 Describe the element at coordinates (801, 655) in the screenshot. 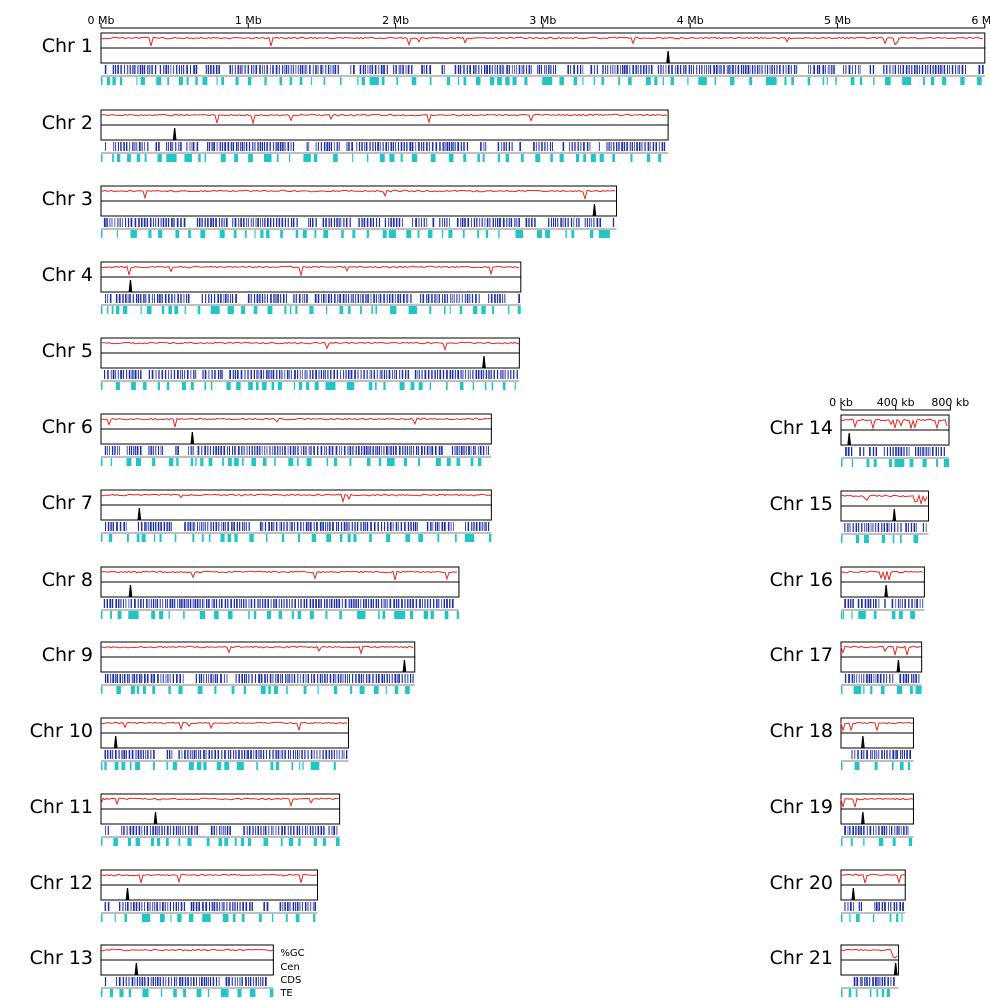

I see `chromosome-label: Chr 17` at that location.